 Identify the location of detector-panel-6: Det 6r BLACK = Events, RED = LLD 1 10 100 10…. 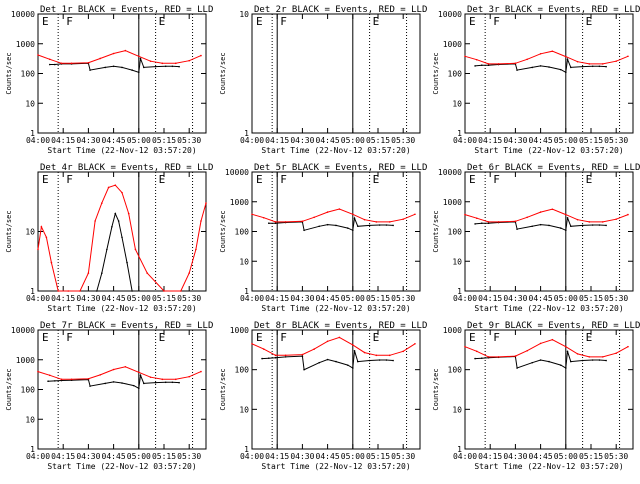
(536, 238).